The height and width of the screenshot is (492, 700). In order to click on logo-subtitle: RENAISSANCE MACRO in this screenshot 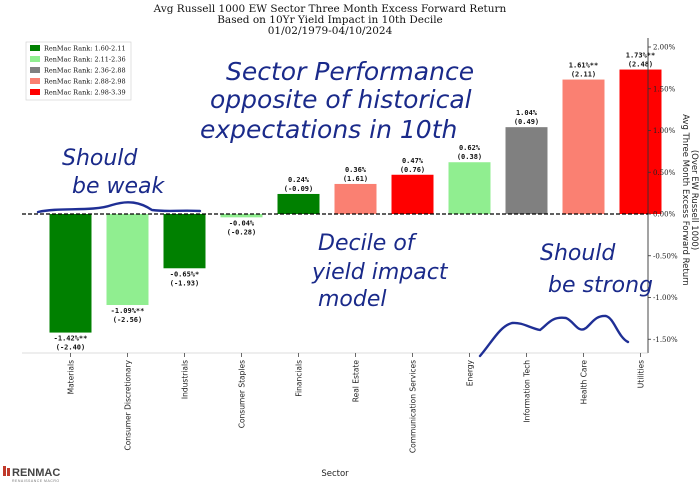, I will do `click(36, 481)`.